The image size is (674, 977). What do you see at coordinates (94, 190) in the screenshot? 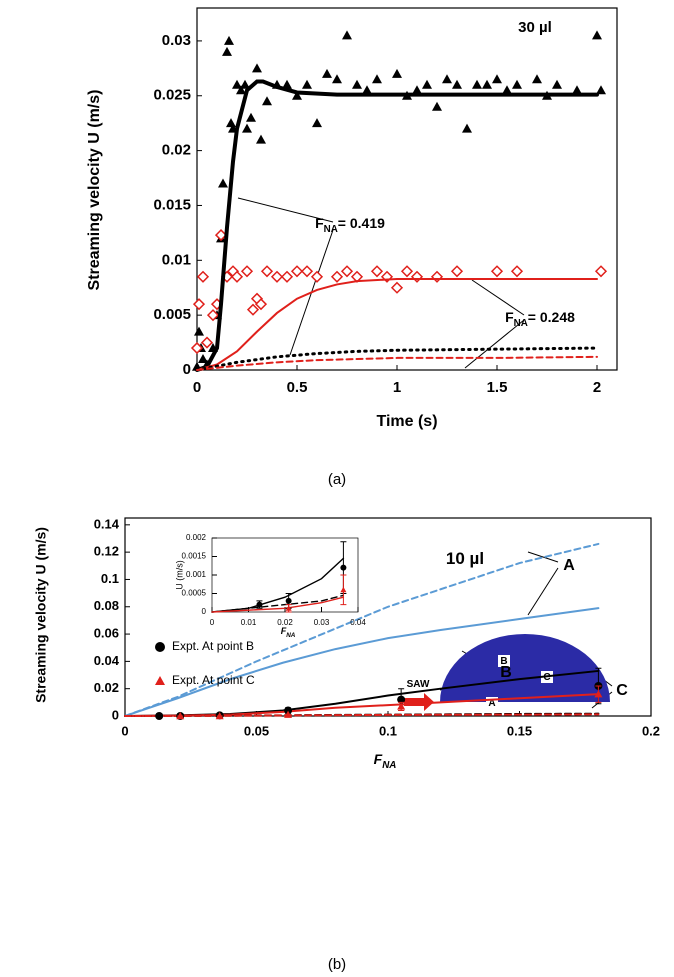
I see `y-axis-title: Streaming velocity U (m/s)` at bounding box center [94, 190].